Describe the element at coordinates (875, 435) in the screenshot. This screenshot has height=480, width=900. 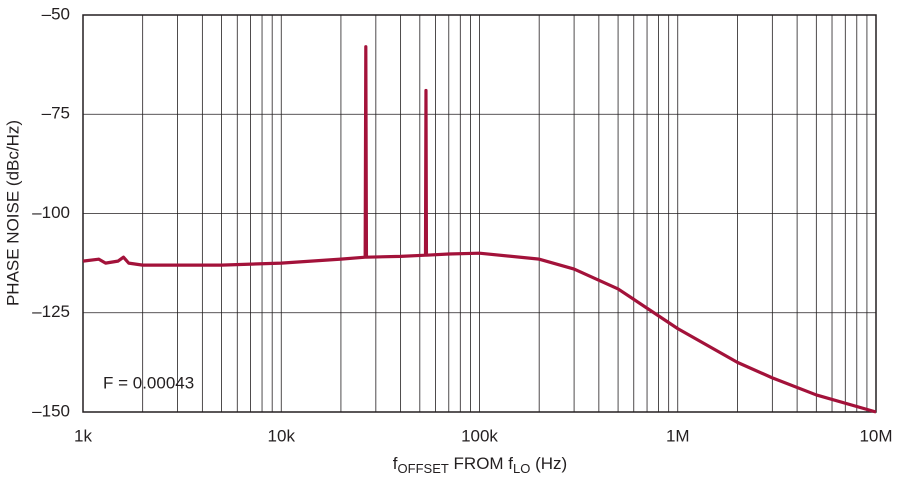
I see `x-tick-label: 10M` at that location.